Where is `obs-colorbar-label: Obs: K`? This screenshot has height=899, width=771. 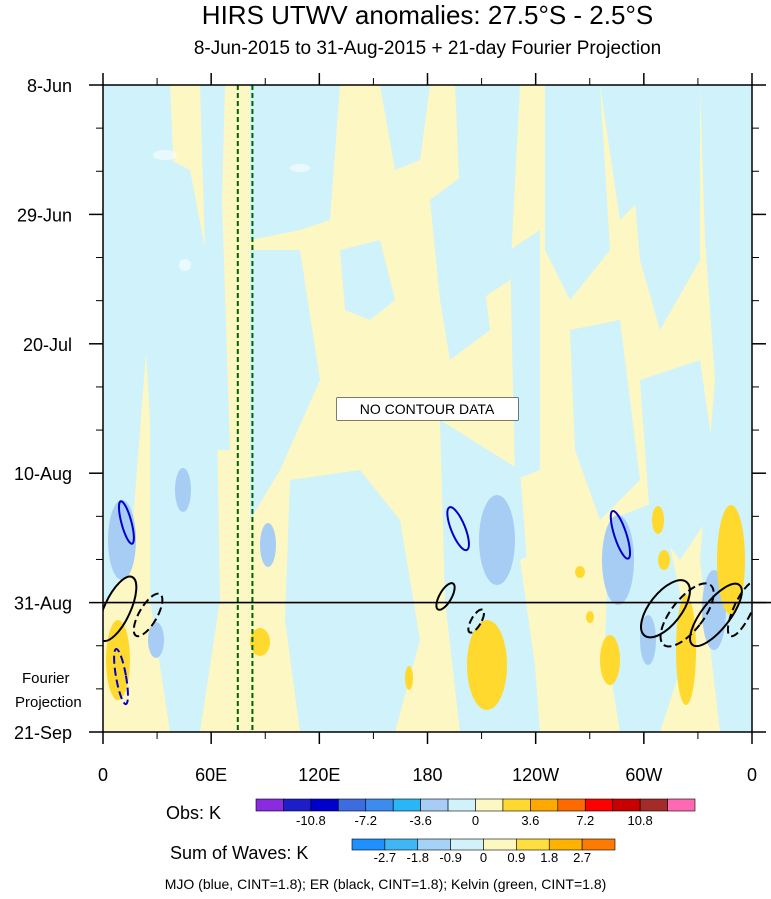
obs-colorbar-label: Obs: K is located at coordinates (194, 813).